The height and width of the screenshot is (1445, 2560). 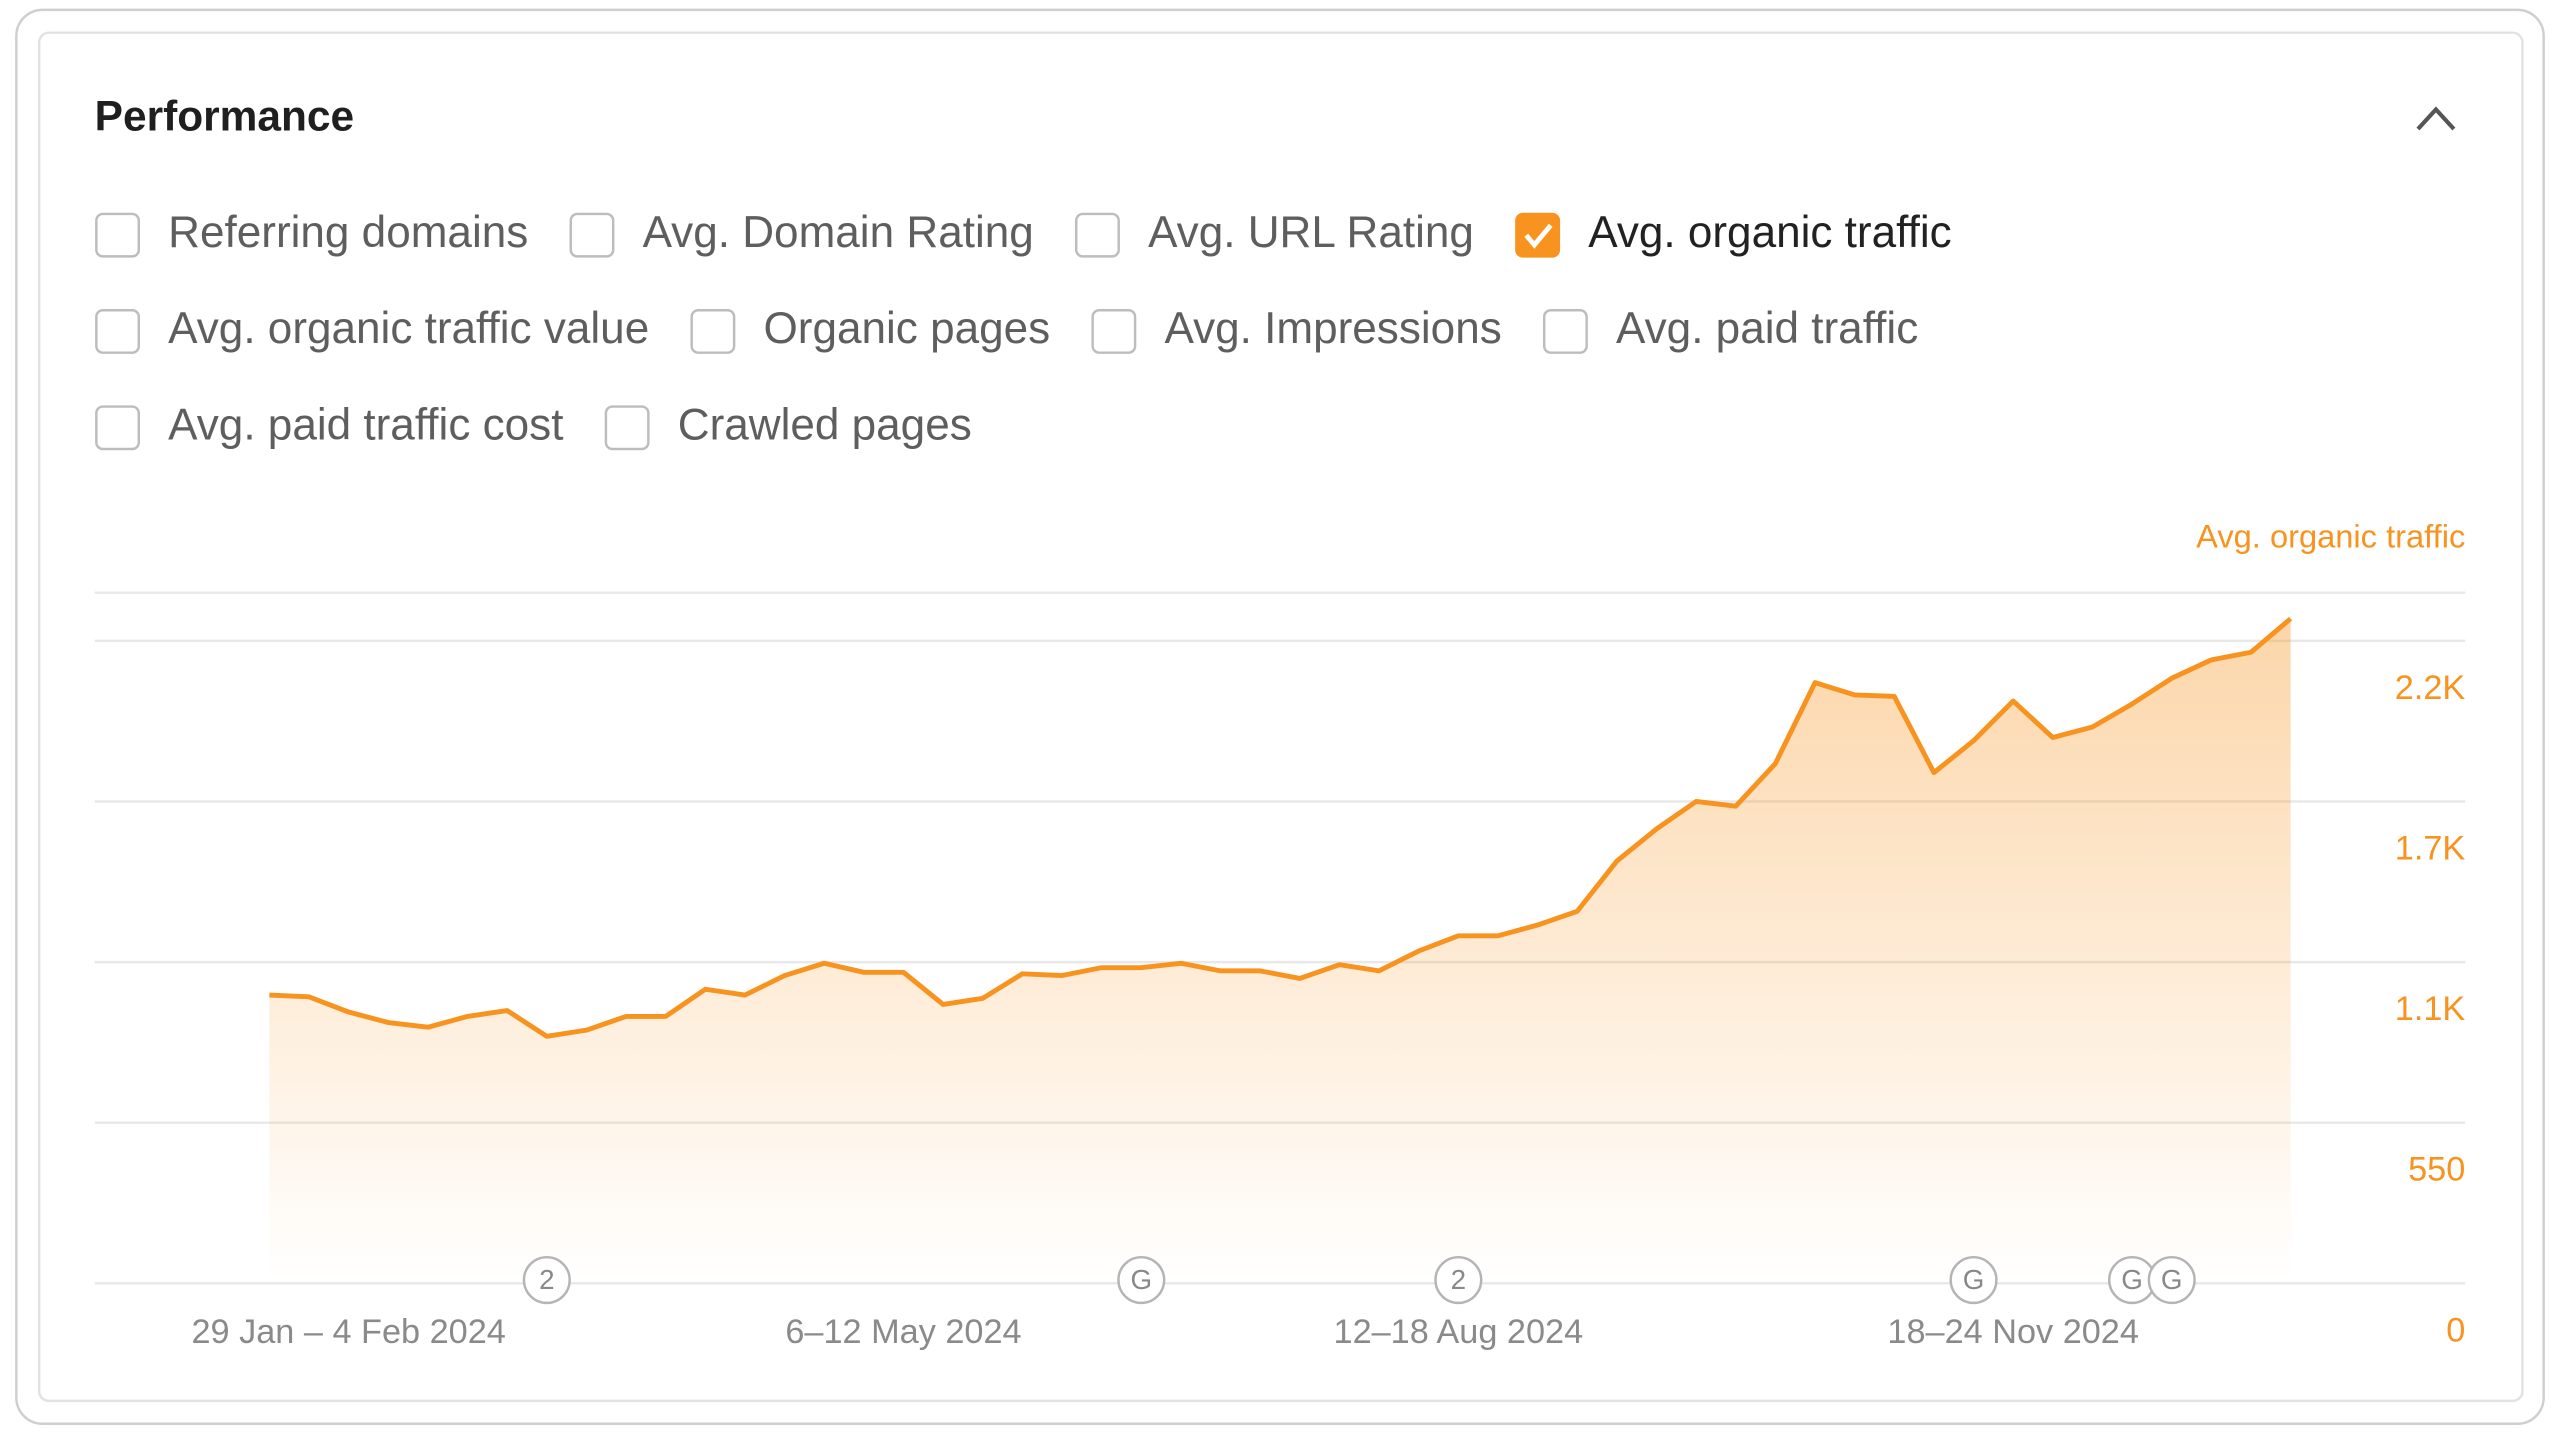 What do you see at coordinates (348, 1332) in the screenshot?
I see `x-tick-label: 29 Jan – 4 Feb 2024` at bounding box center [348, 1332].